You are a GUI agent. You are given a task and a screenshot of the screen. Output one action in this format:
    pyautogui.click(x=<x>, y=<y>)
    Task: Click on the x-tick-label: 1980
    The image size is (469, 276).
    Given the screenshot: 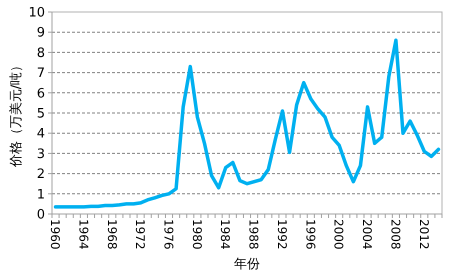 What is the action you would take?
    pyautogui.click(x=197, y=234)
    